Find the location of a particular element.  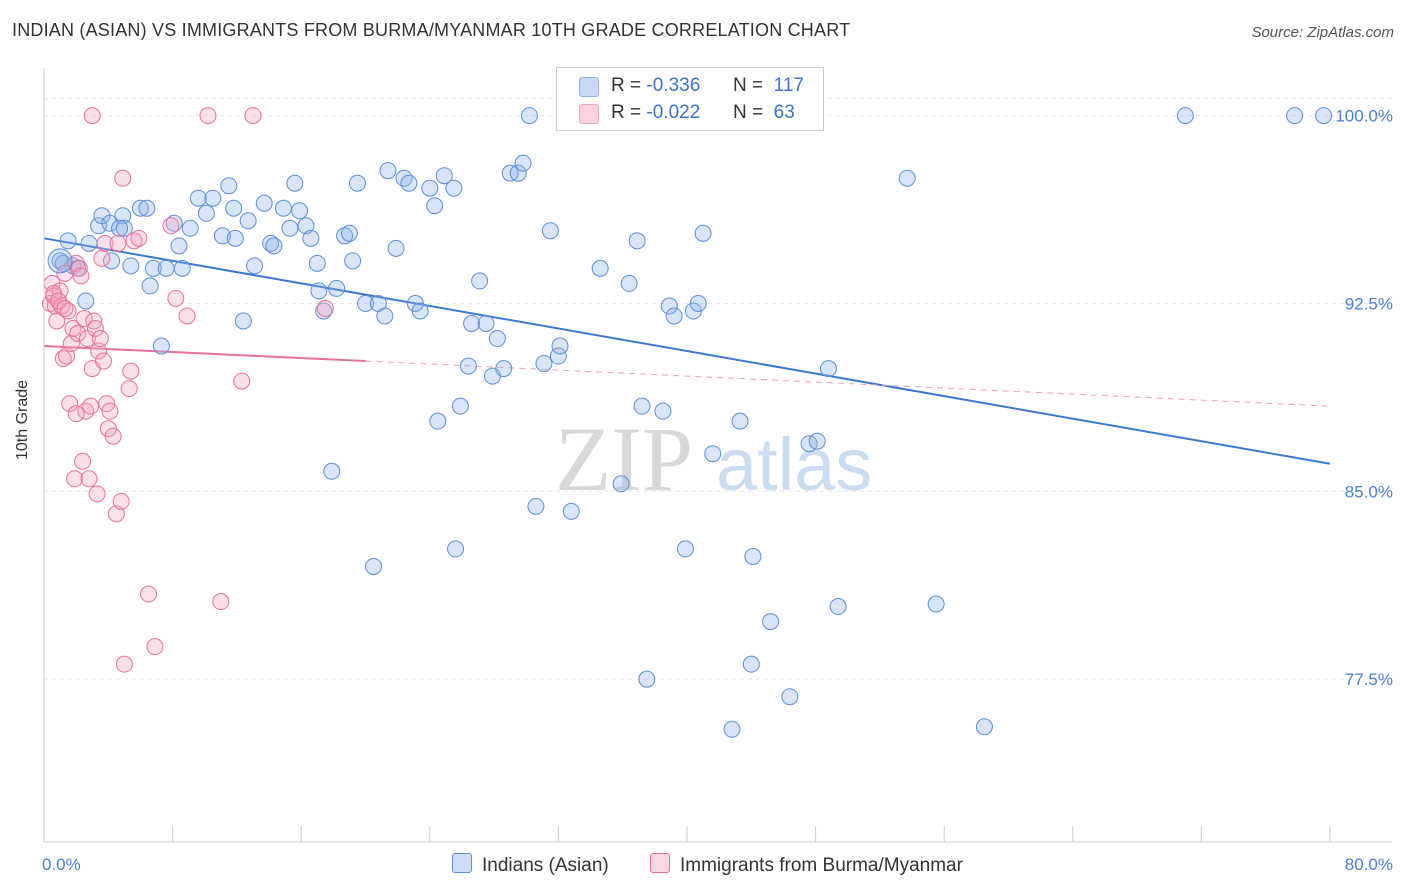

watermark: ZIP atlas is located at coordinates (713, 459).